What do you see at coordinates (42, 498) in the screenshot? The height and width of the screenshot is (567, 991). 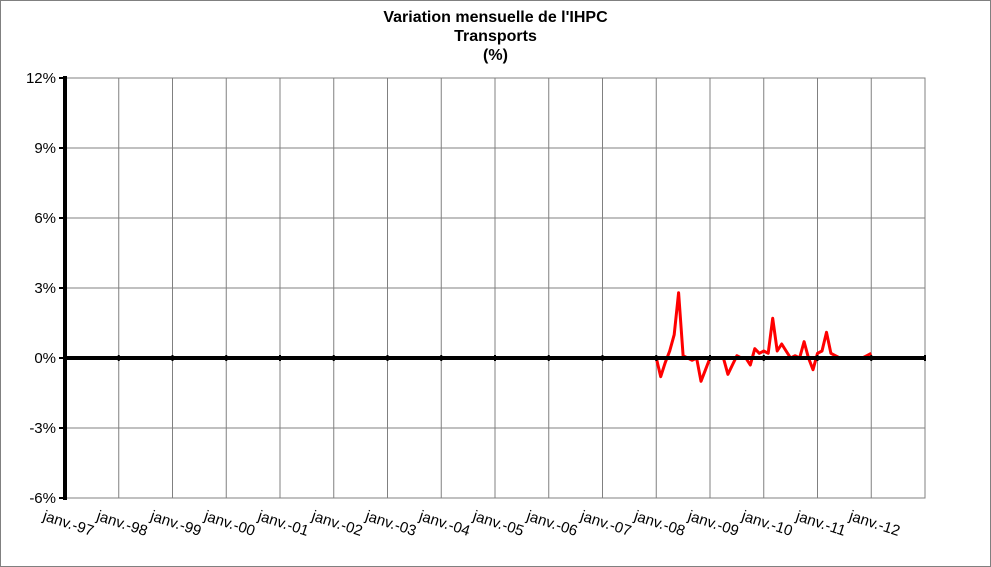 I see `y-tick-label: -6%` at bounding box center [42, 498].